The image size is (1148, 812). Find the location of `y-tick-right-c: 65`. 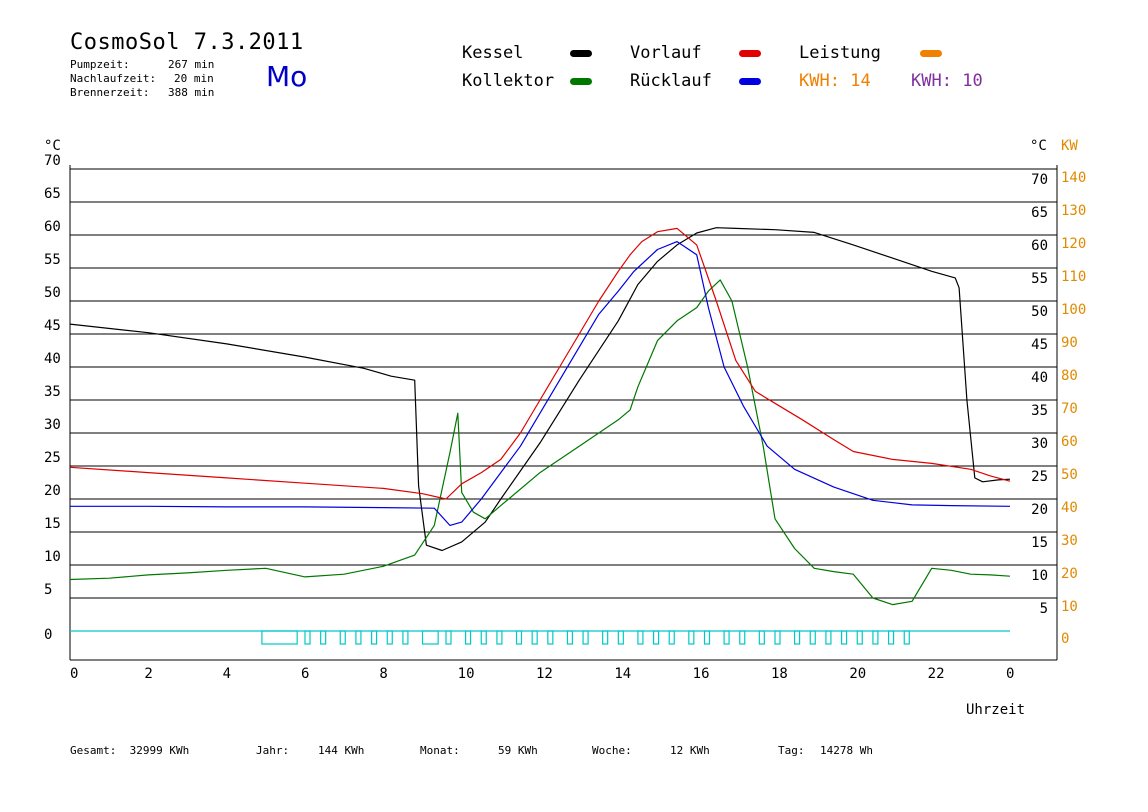

y-tick-right-c: 65 is located at coordinates (1039, 213).